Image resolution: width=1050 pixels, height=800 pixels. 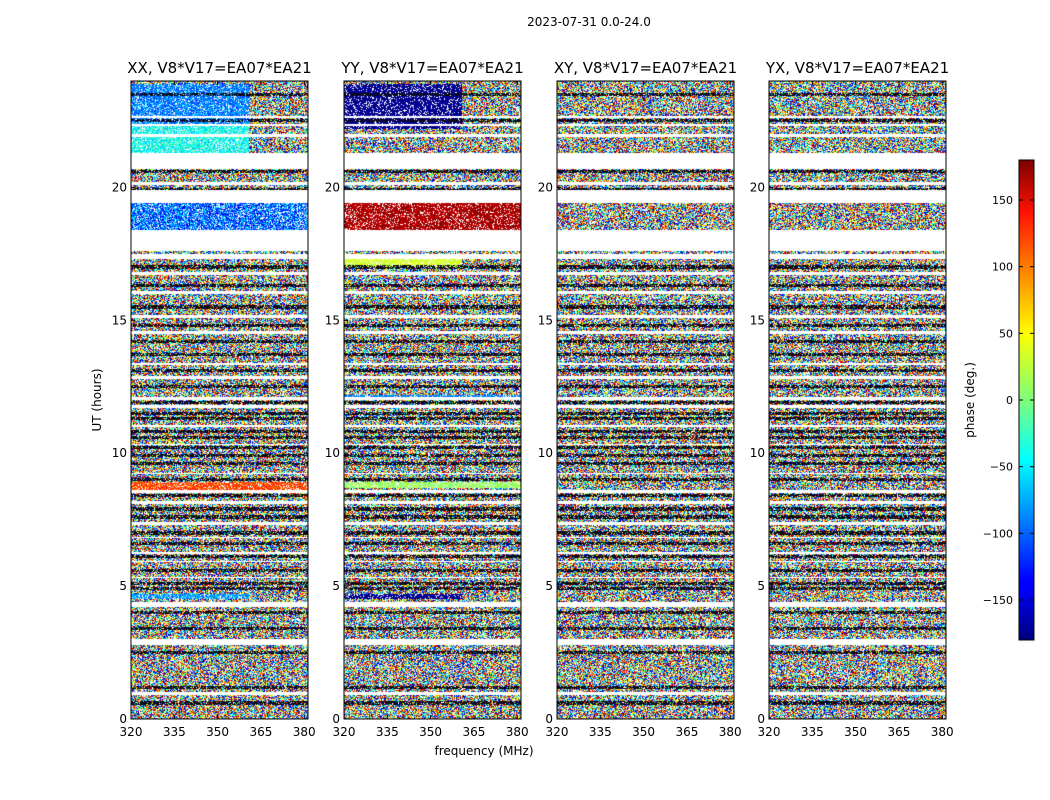 I want to click on x-axis-label: frequency (MHz), so click(x=483, y=751).